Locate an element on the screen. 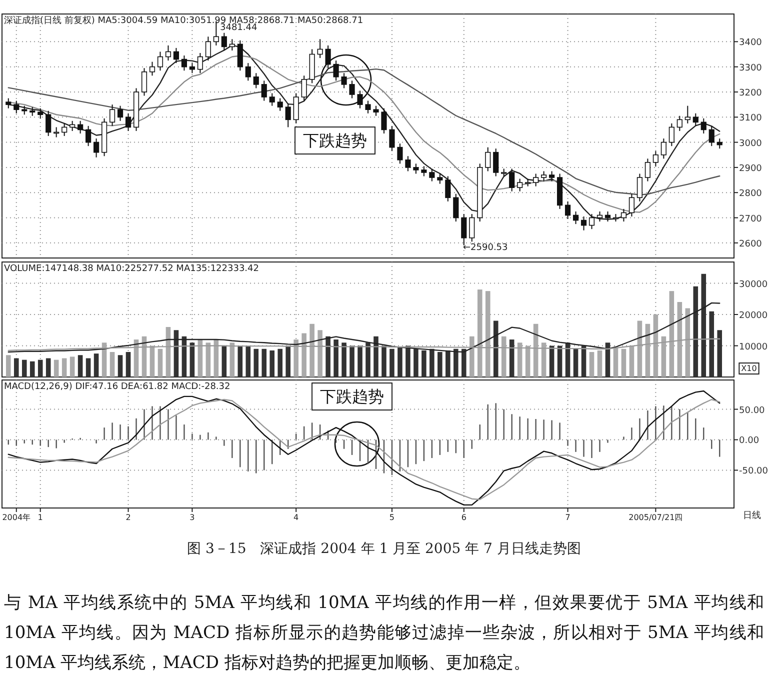 Image resolution: width=768 pixels, height=676 pixels. annotation: 3481.44 is located at coordinates (239, 28).